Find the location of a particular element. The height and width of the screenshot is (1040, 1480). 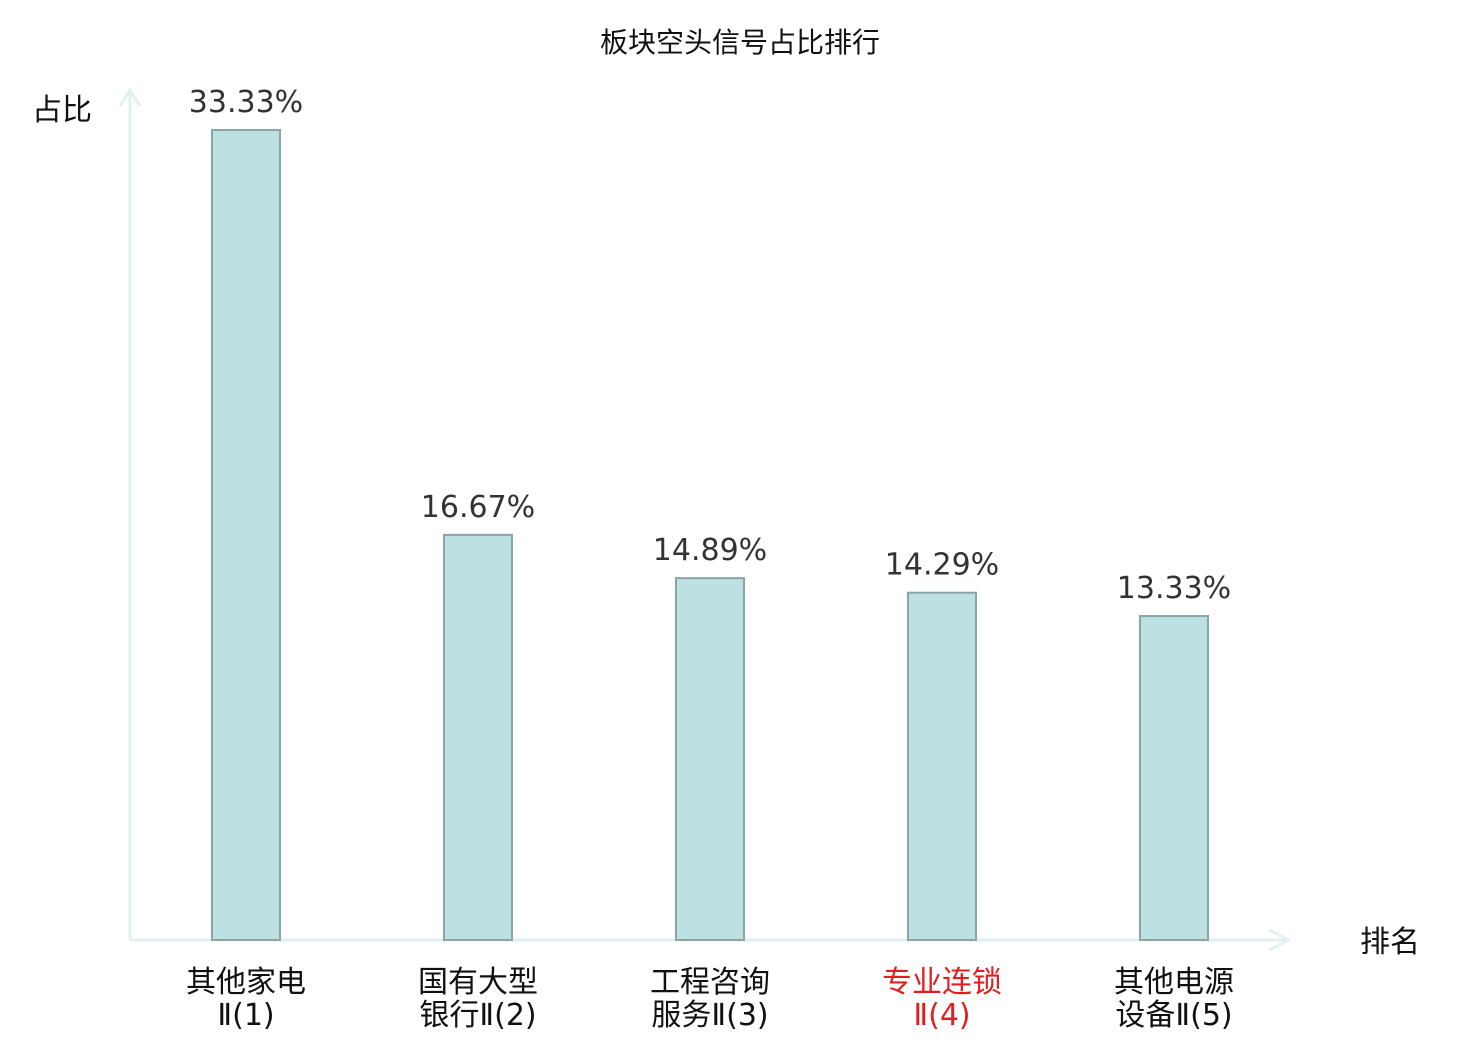

chart-title: 板块空头信号占比排行 is located at coordinates (740, 42).